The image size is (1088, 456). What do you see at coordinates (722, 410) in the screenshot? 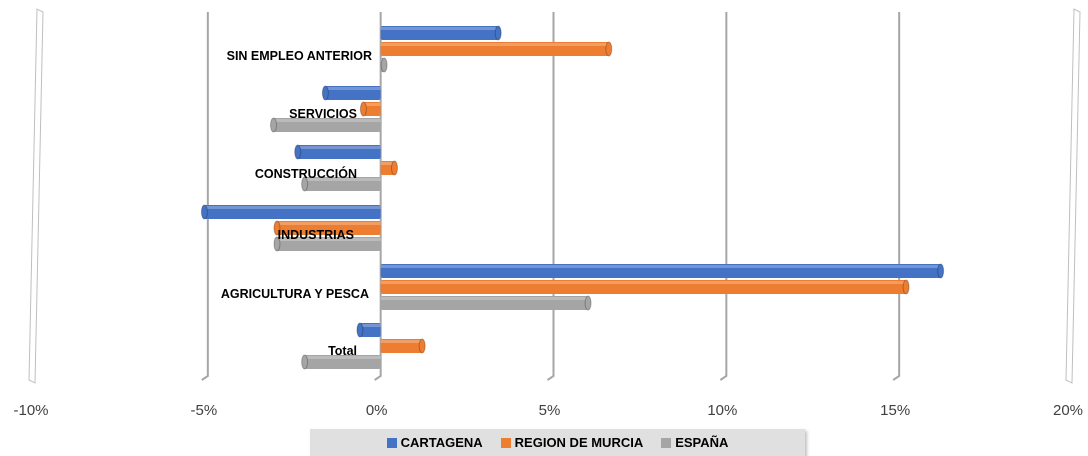
I see `x-tick-label: 10%` at bounding box center [722, 410].